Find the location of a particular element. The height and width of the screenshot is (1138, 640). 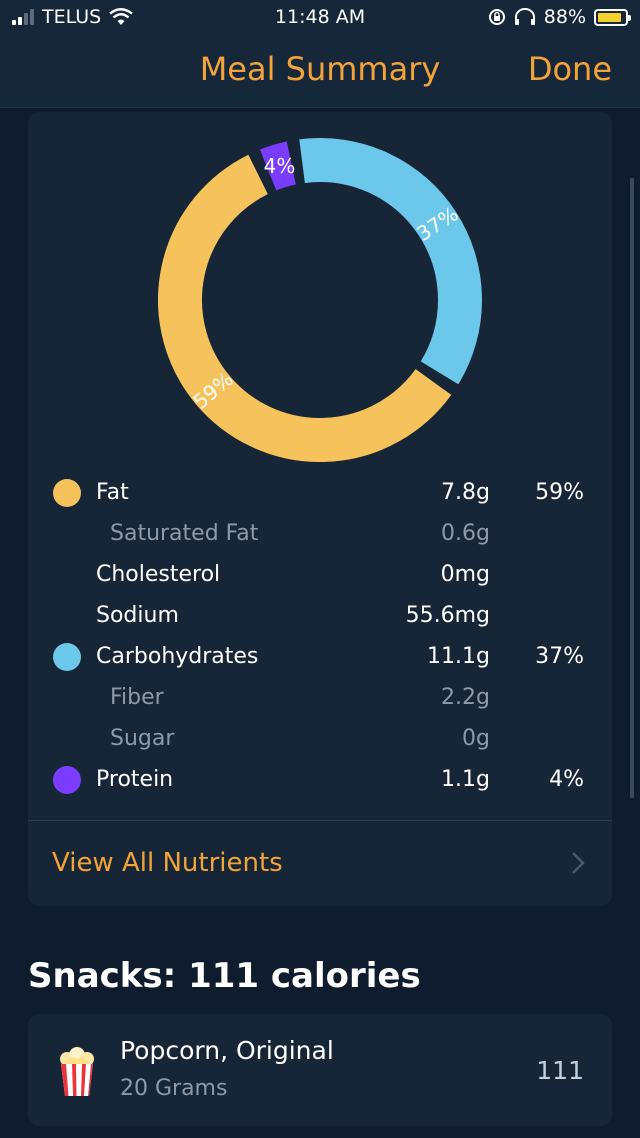

scroll-indicator is located at coordinates (632, 488).